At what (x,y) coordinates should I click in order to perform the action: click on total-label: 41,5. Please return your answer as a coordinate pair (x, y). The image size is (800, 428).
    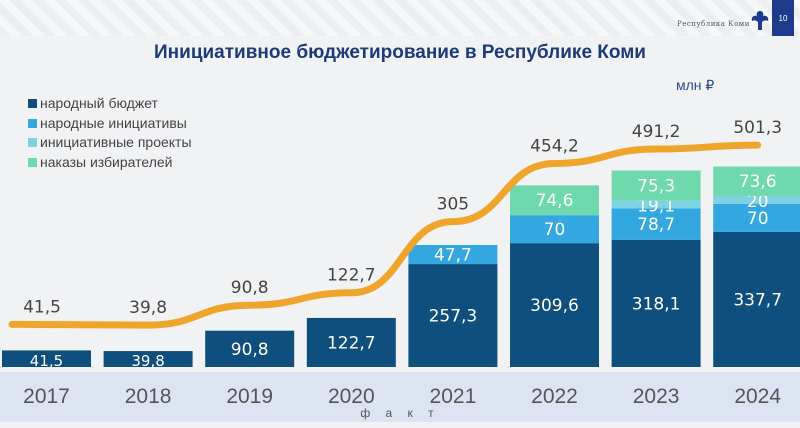
    Looking at the image, I should click on (42, 307).